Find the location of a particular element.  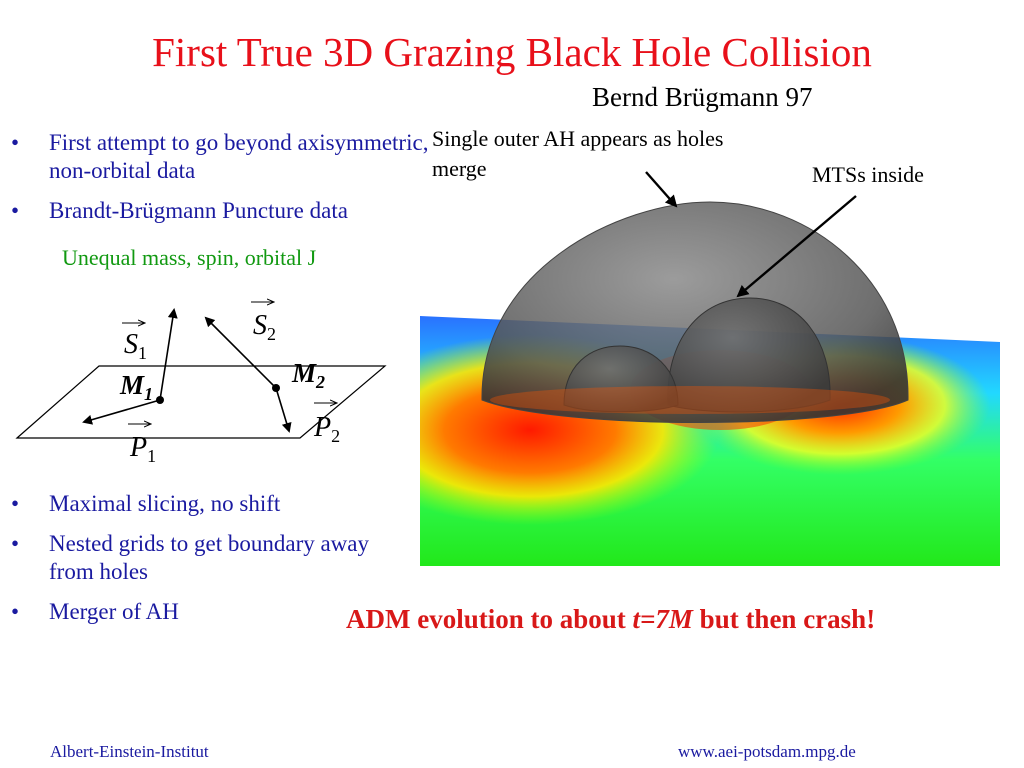

footer-institute: Albert-Einstein-Institut is located at coordinates (129, 751).